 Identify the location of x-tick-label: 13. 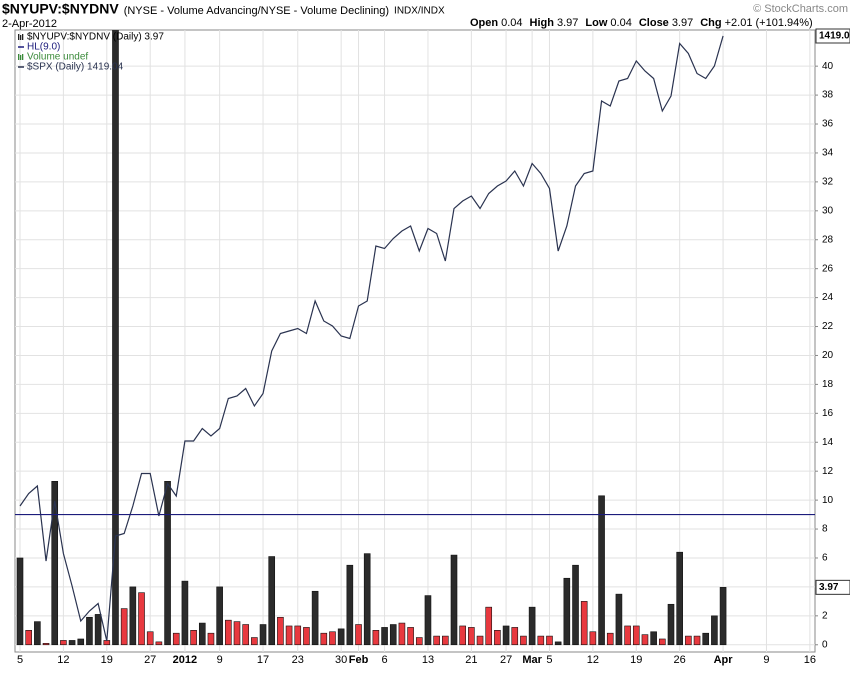
(428, 660).